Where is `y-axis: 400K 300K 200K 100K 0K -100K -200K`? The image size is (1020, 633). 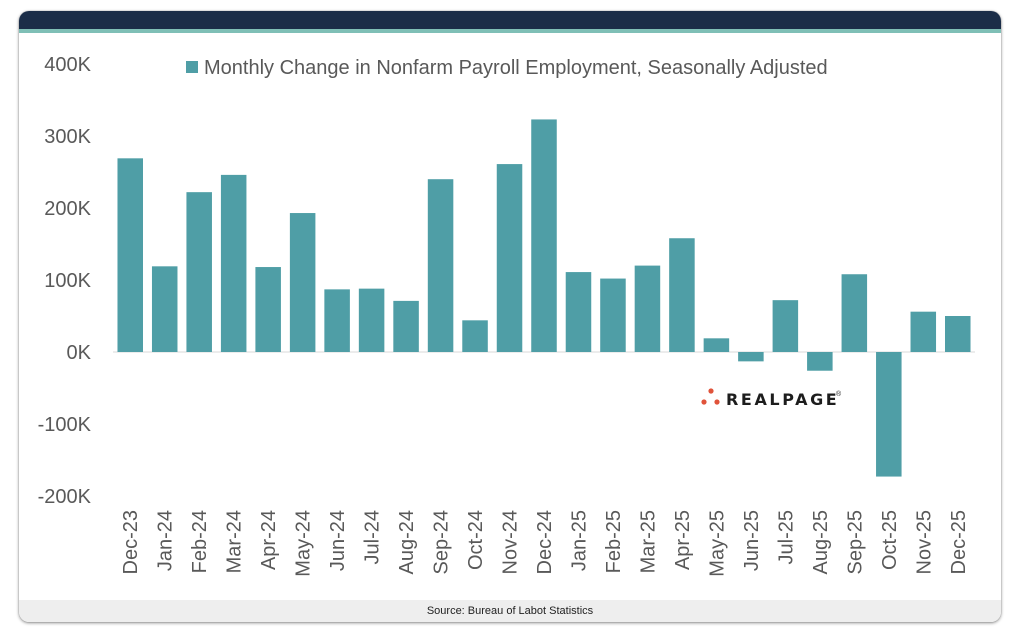
y-axis: 400K 300K 200K 100K 0K -100K -200K is located at coordinates (65, 281).